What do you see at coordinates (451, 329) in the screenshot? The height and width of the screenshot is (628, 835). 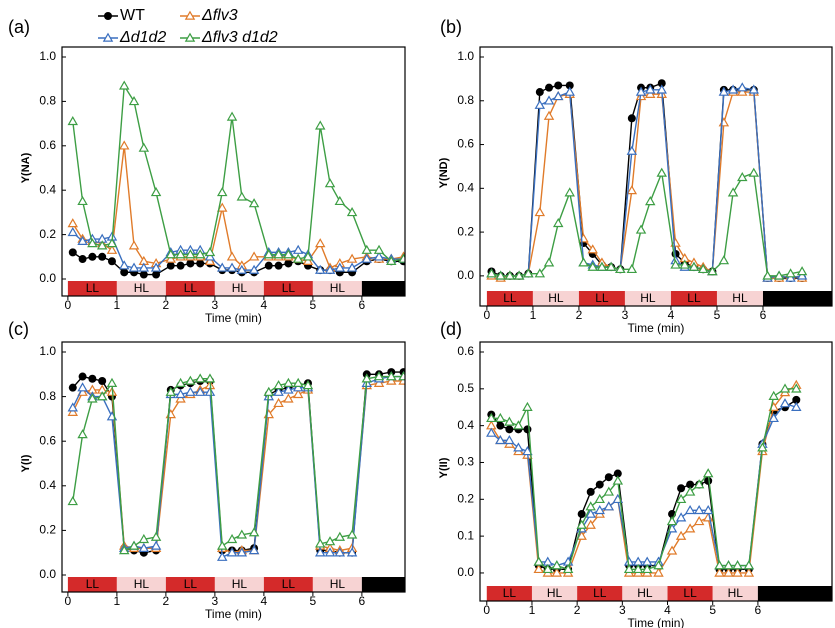 I see `panel-label: (d)` at bounding box center [451, 329].